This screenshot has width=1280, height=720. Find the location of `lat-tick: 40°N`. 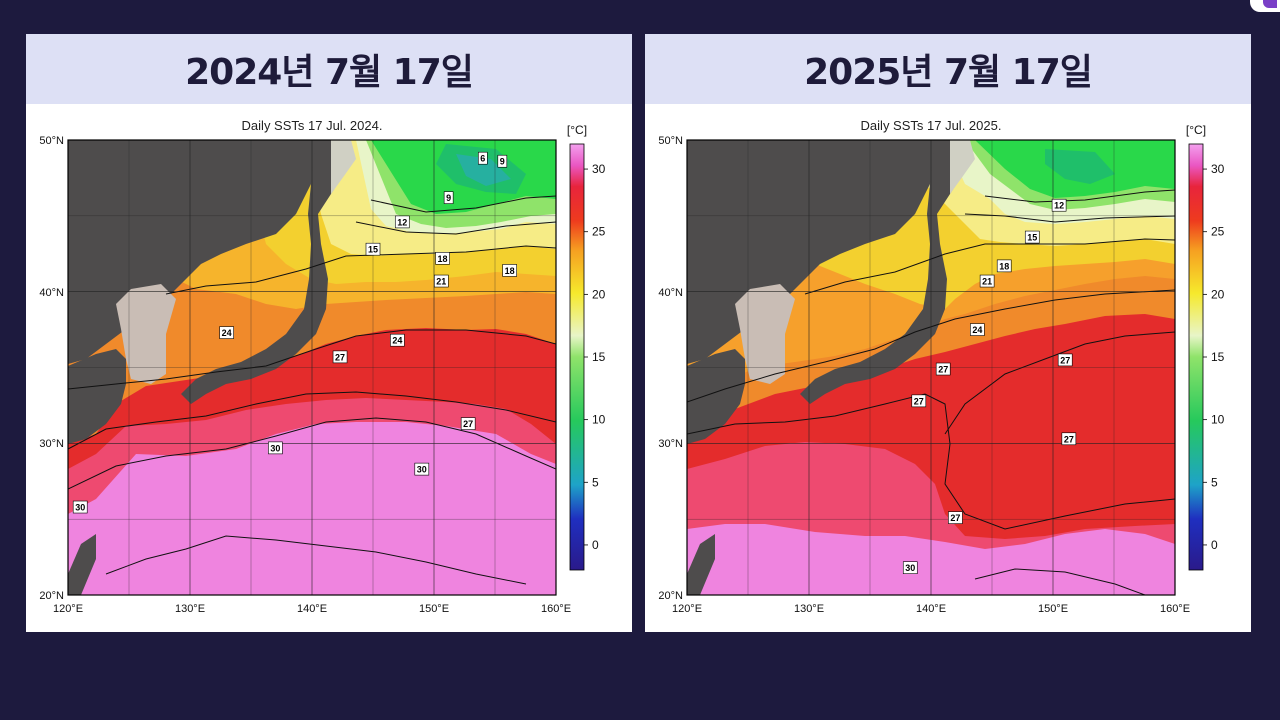

lat-tick: 40°N is located at coordinates (51, 293).